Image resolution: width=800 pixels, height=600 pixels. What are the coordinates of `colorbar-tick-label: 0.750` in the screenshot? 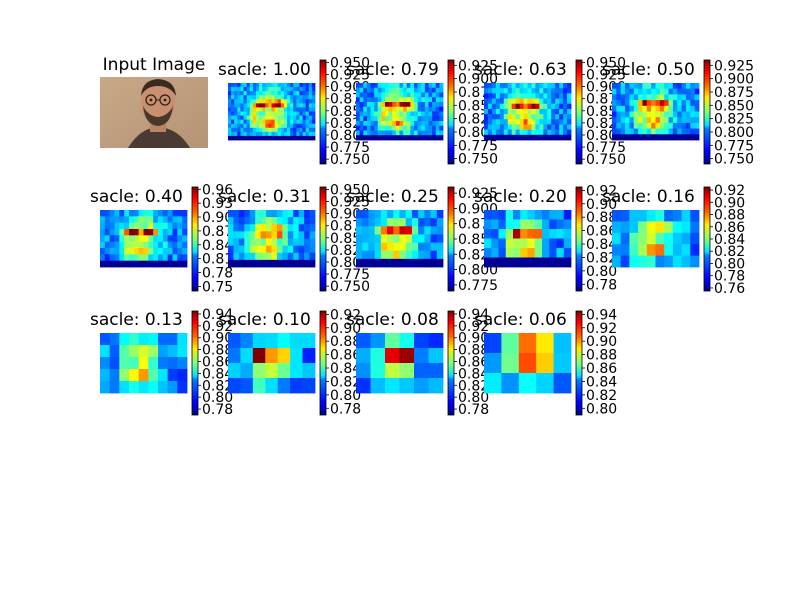 It's located at (478, 160).